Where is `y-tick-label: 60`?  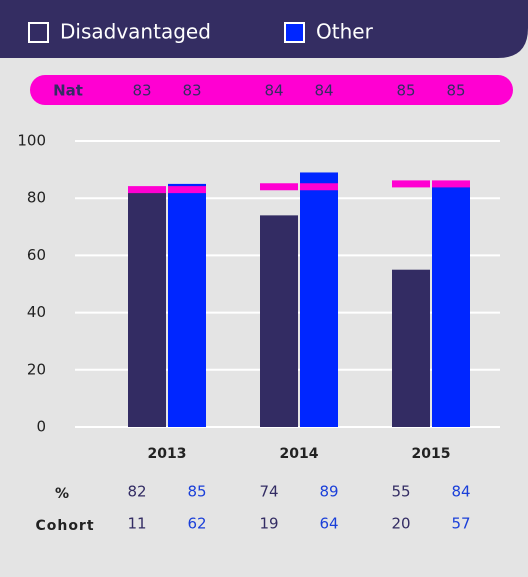
y-tick-label: 60 is located at coordinates (36, 255).